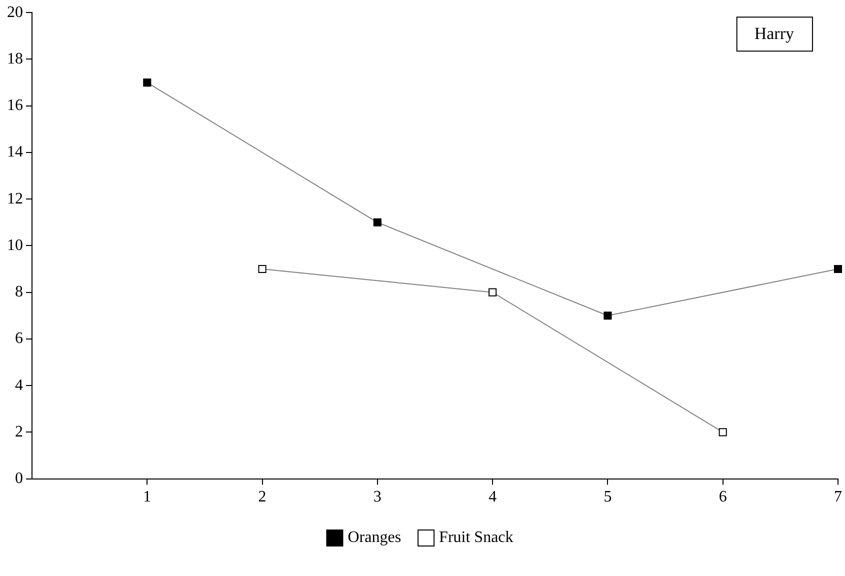  What do you see at coordinates (377, 497) in the screenshot?
I see `x-tick-label: 3` at bounding box center [377, 497].